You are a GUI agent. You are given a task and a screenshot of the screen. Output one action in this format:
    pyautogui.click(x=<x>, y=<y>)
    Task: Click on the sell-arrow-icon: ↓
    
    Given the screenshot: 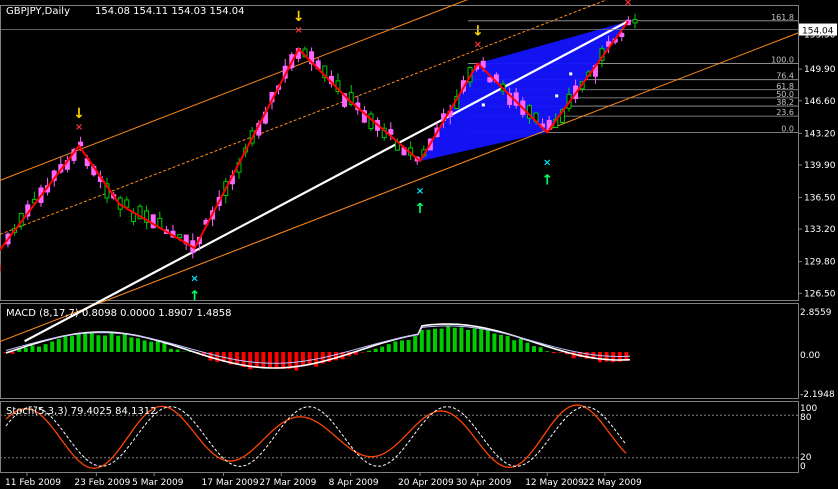 What is the action you would take?
    pyautogui.click(x=79, y=114)
    